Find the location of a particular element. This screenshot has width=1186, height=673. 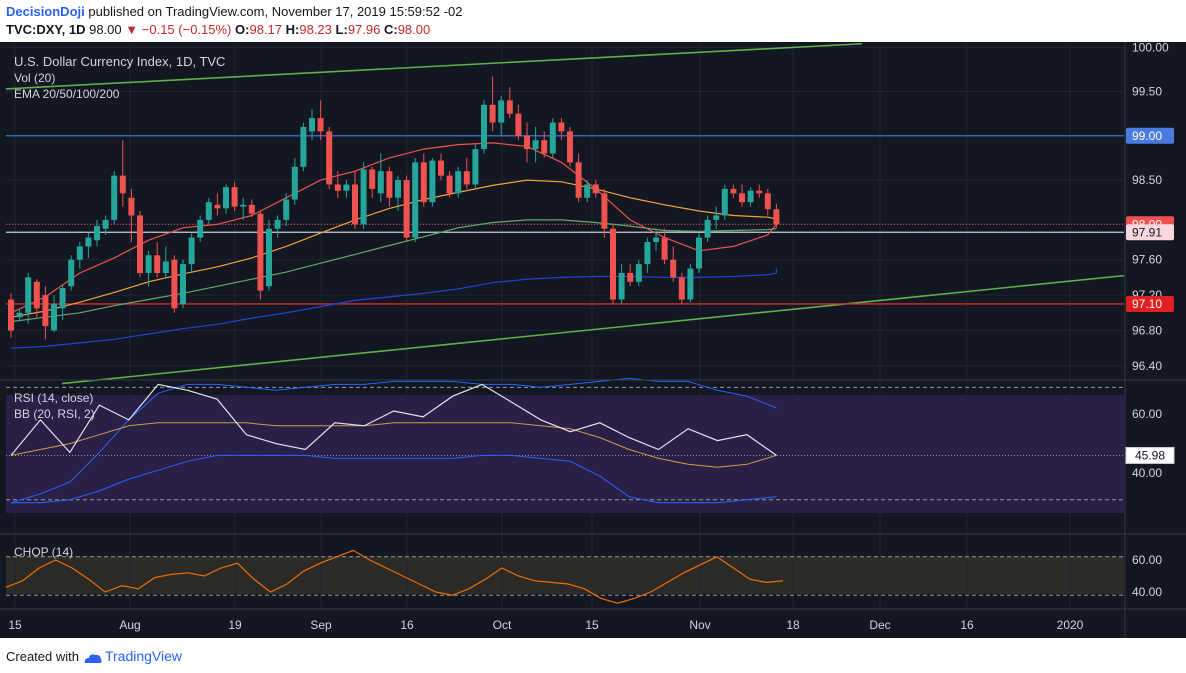

chop-pane is located at coordinates (564, 576).